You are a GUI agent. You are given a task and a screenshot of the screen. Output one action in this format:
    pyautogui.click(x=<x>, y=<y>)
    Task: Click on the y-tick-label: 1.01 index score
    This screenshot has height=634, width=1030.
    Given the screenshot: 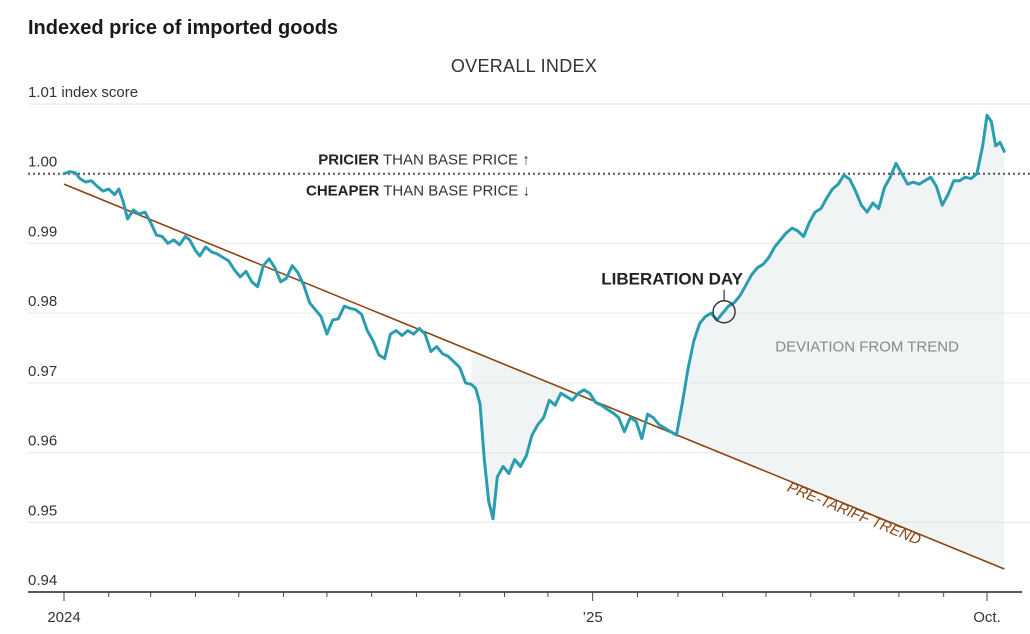 What is the action you would take?
    pyautogui.click(x=83, y=92)
    